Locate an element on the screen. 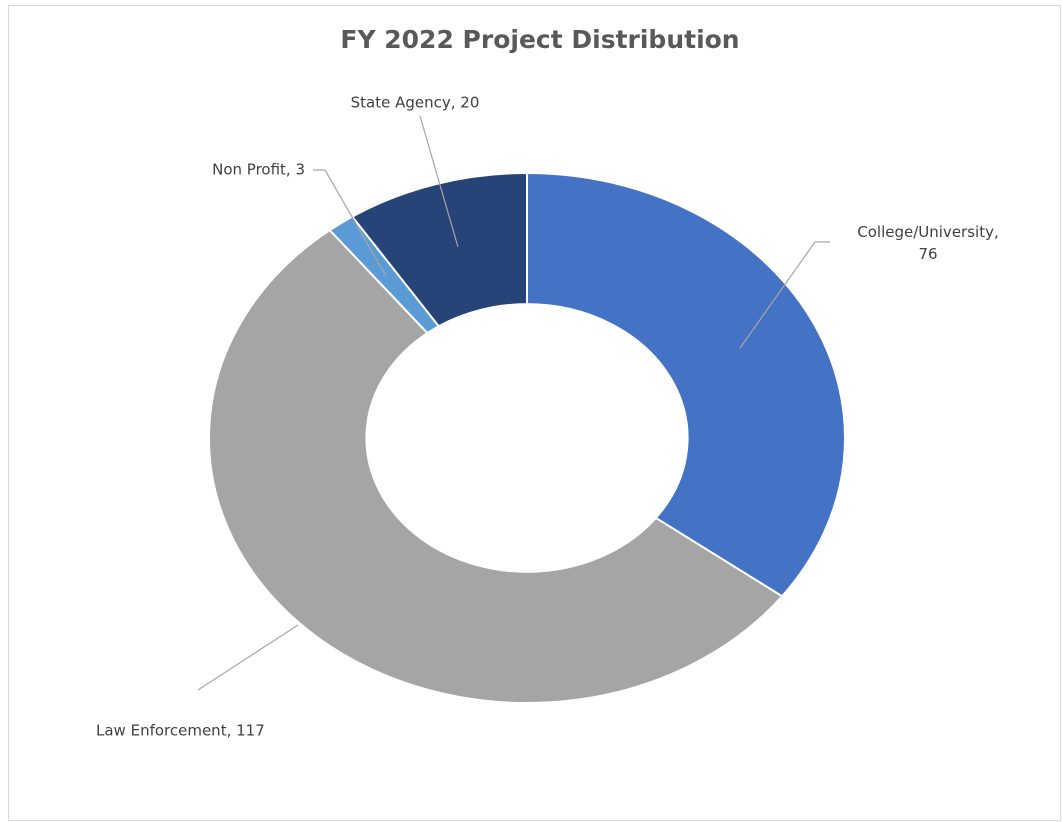 This screenshot has width=1062, height=822. data-label: Law Enforcement, 117 is located at coordinates (180, 731).